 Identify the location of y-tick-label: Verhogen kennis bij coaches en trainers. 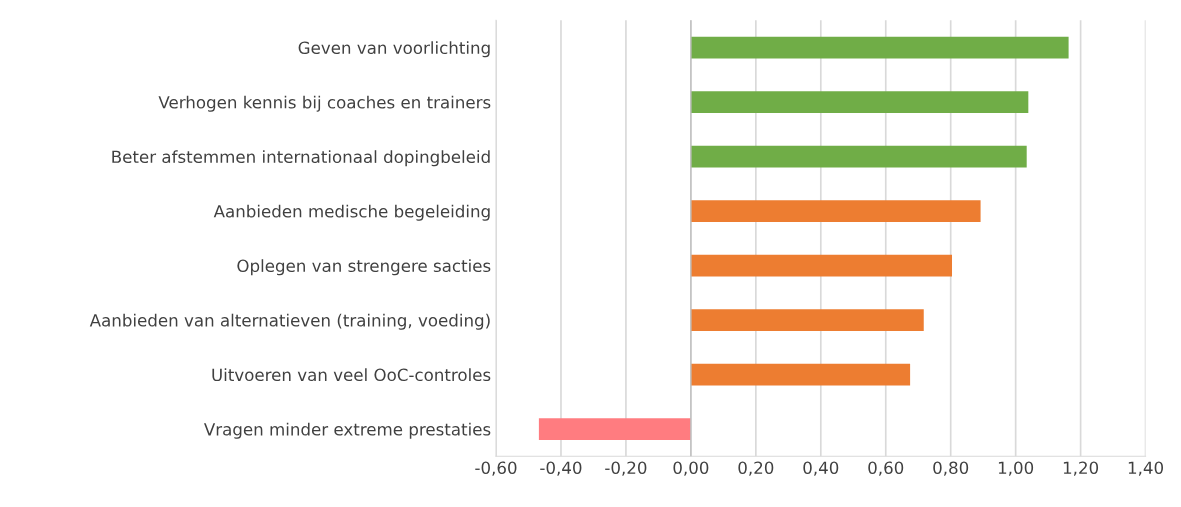
(324, 103).